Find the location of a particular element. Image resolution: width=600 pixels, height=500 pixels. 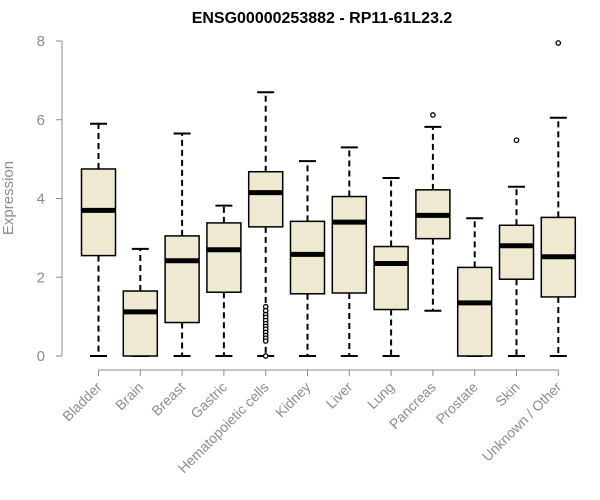

box-pancreas is located at coordinates (433, 212).